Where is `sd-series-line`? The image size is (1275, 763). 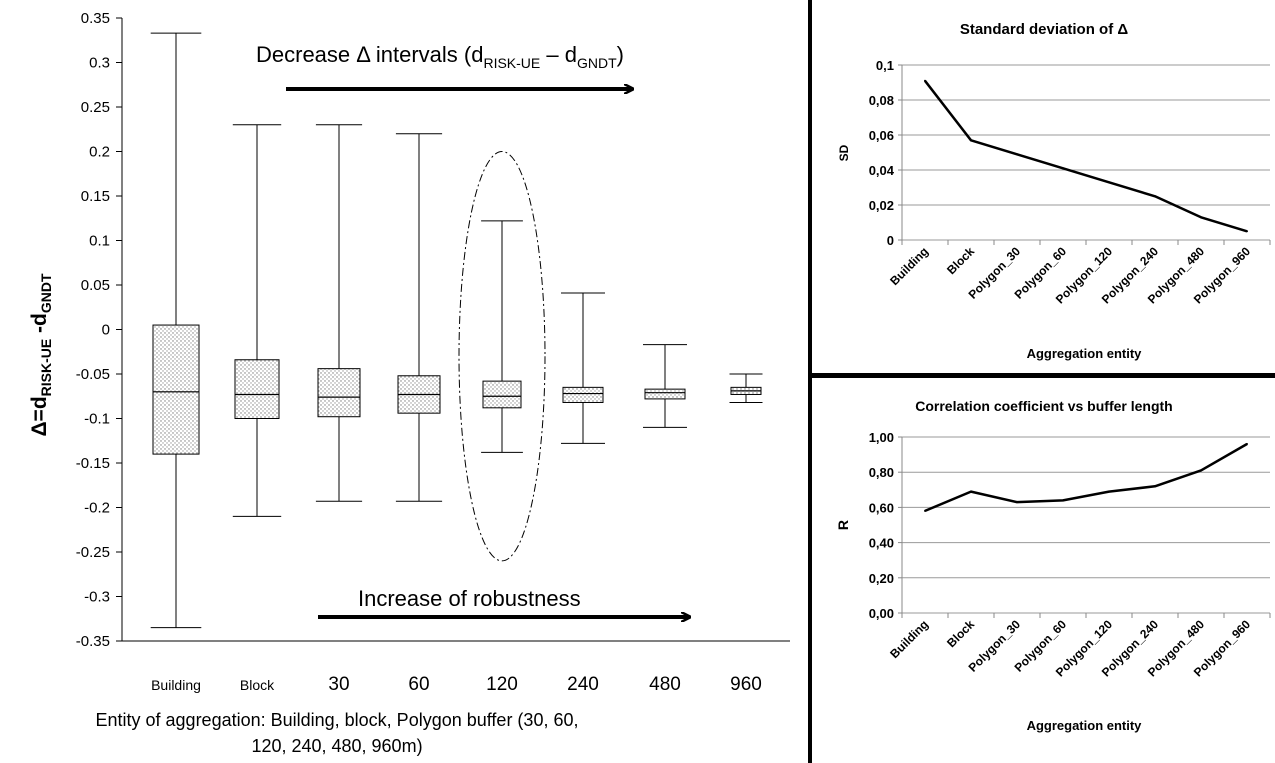
sd-series-line is located at coordinates (1086, 156).